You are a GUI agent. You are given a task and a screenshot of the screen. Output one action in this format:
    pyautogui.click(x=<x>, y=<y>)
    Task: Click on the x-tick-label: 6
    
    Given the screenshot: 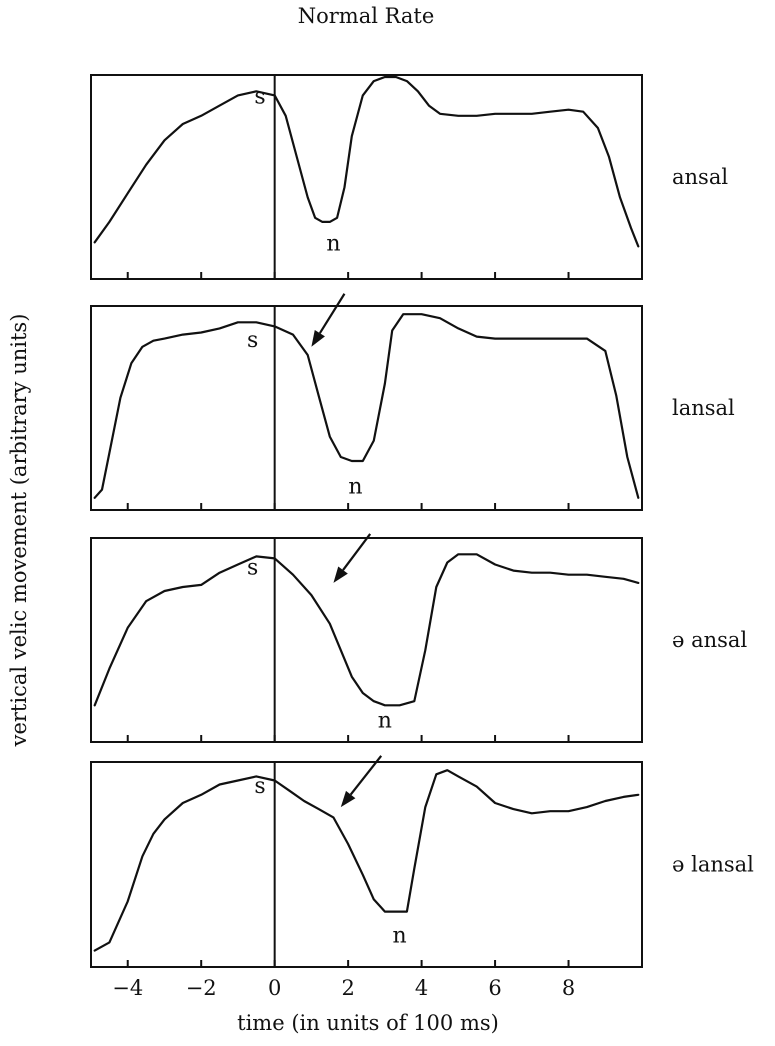 What is the action you would take?
    pyautogui.click(x=494, y=988)
    